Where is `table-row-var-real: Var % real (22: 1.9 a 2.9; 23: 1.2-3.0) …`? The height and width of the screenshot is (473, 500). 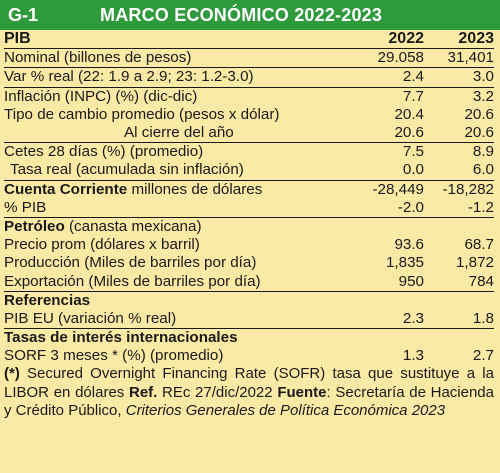
table-row-var-real: Var % real (22: 1.9 a 2.9; 23: 1.2-3.0) … is located at coordinates (249, 76).